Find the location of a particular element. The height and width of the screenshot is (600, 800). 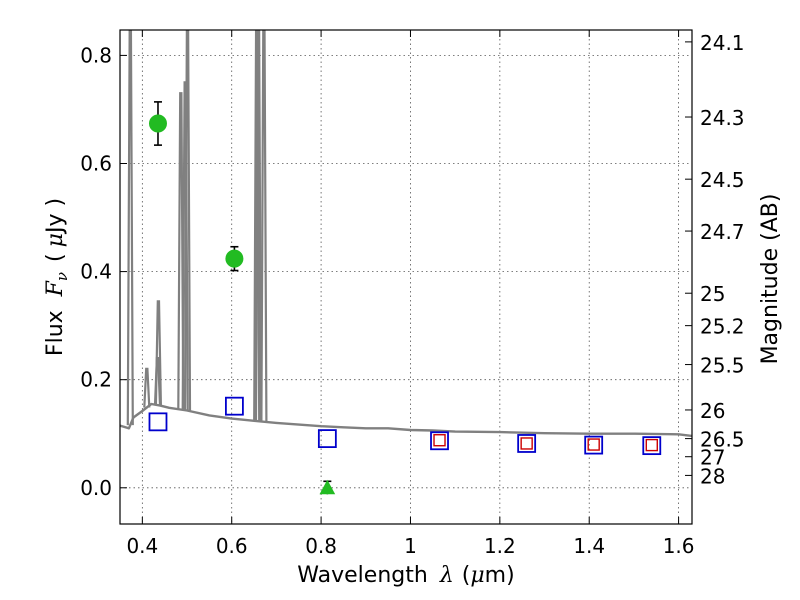

magnitude-tick-label: 25 is located at coordinates (712, 294).